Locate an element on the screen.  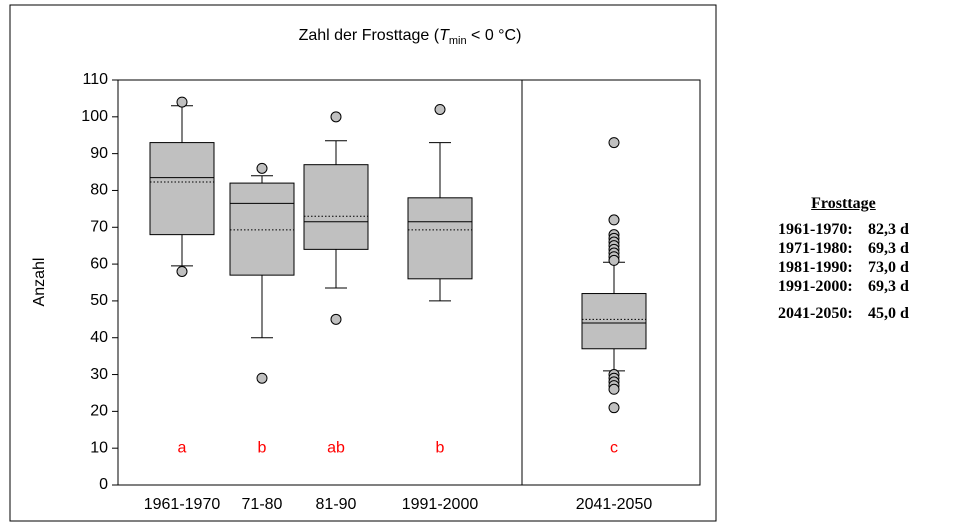
group-letter: a is located at coordinates (182, 447).